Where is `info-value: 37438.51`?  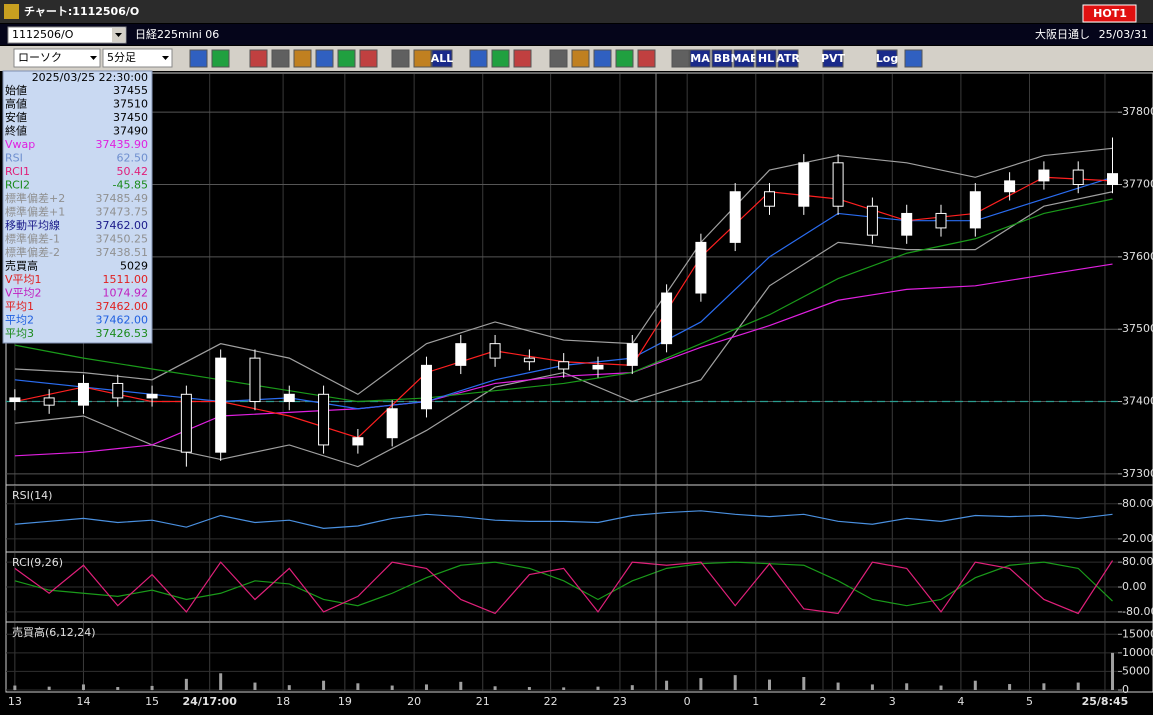
info-value: 37438.51 is located at coordinates (122, 252).